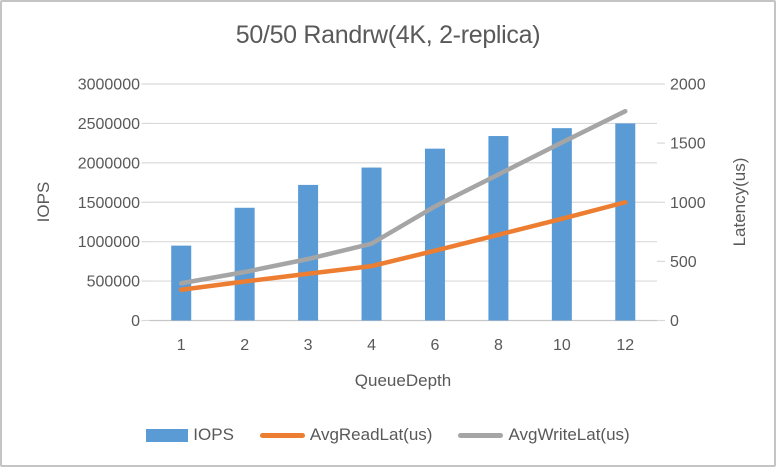 The image size is (776, 467). I want to click on svg-text: 500, so click(683, 262).